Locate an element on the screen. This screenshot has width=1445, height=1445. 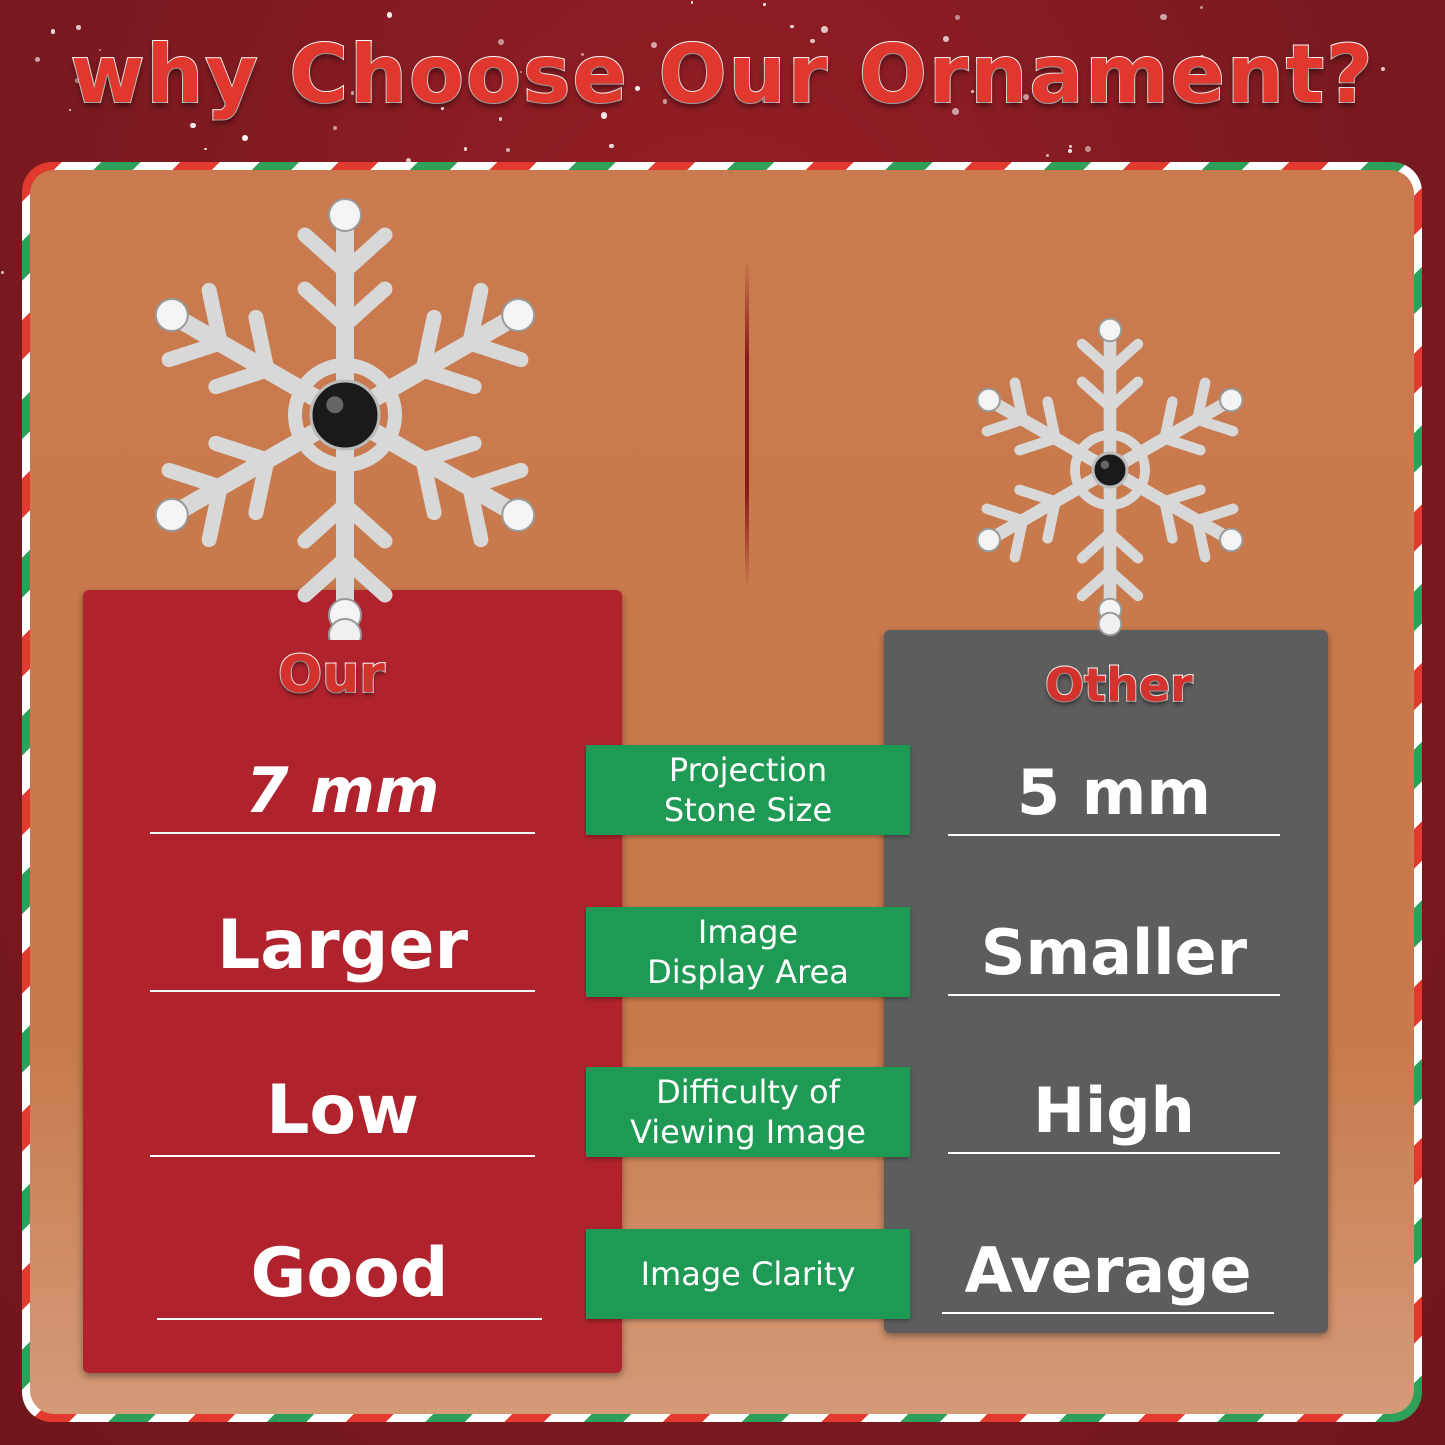
other-display-area: Smaller is located at coordinates (1114, 959).